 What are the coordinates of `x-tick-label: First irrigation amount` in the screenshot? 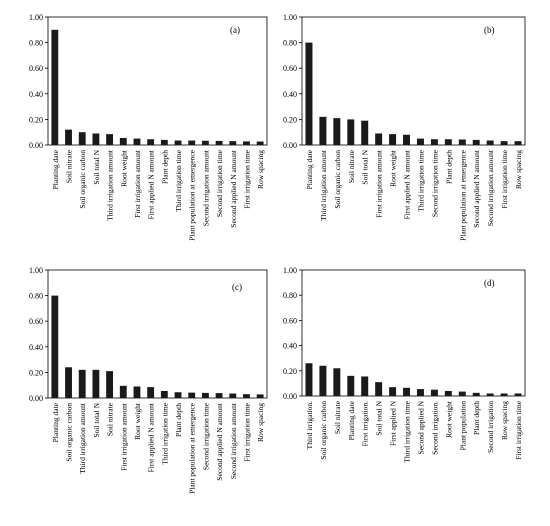 It's located at (137, 183).